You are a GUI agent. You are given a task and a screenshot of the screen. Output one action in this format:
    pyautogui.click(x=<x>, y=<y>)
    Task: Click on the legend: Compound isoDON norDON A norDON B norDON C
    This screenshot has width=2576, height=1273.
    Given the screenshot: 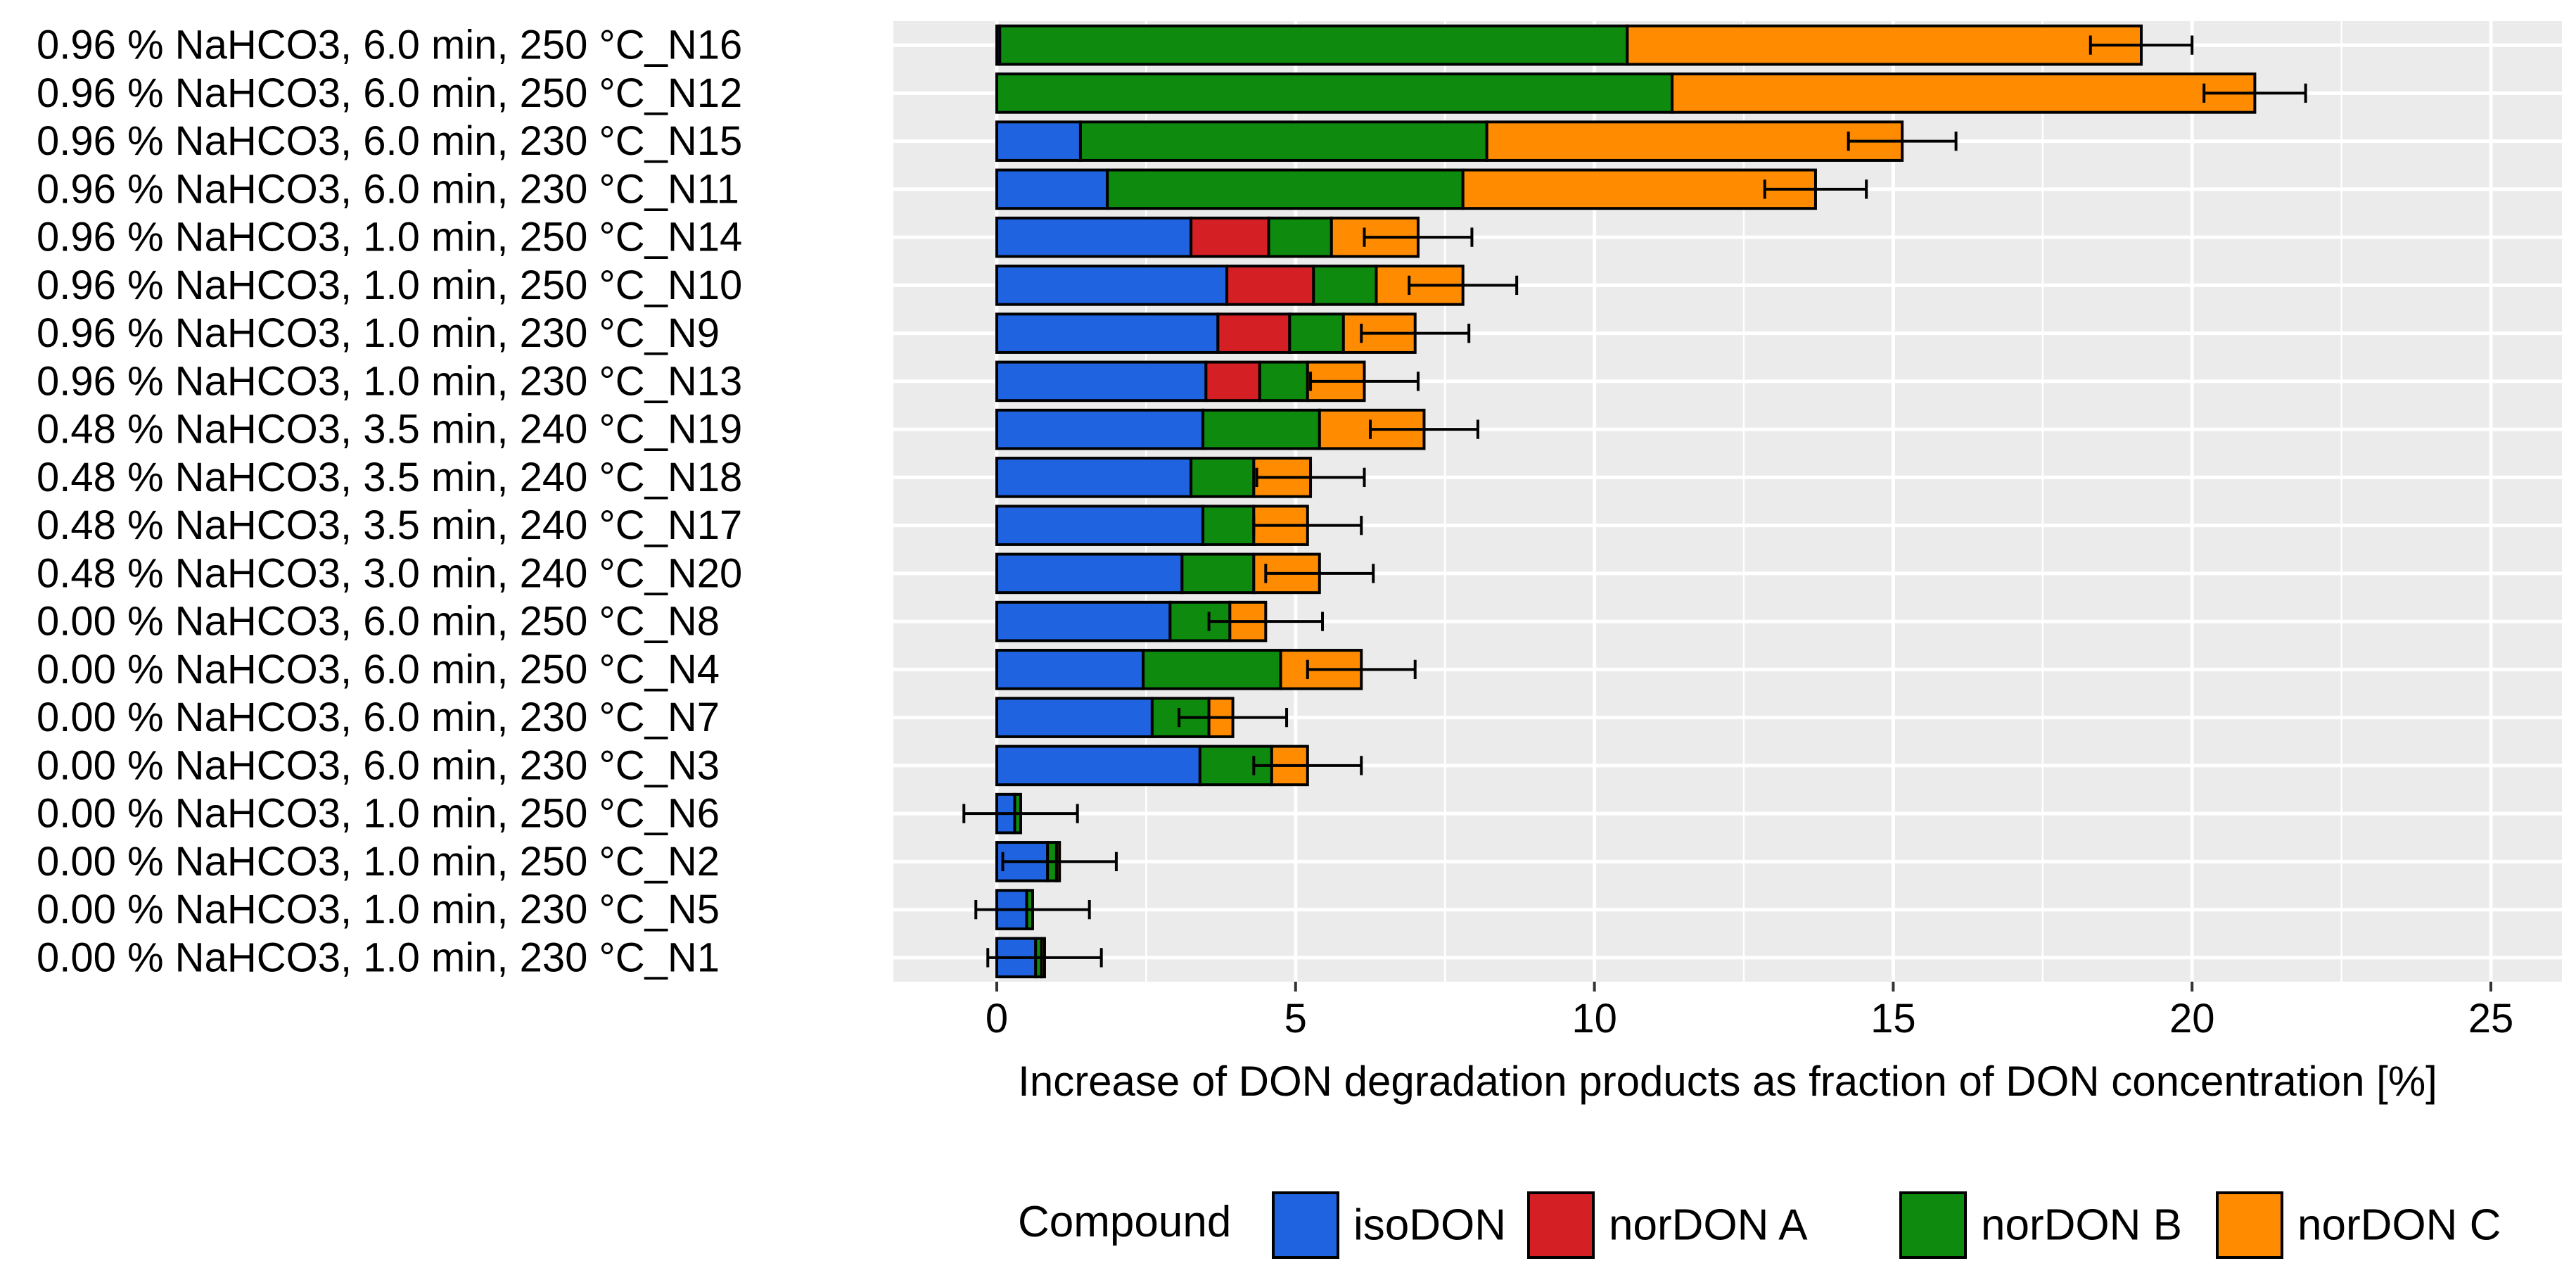 What is the action you would take?
    pyautogui.click(x=1759, y=1225)
    